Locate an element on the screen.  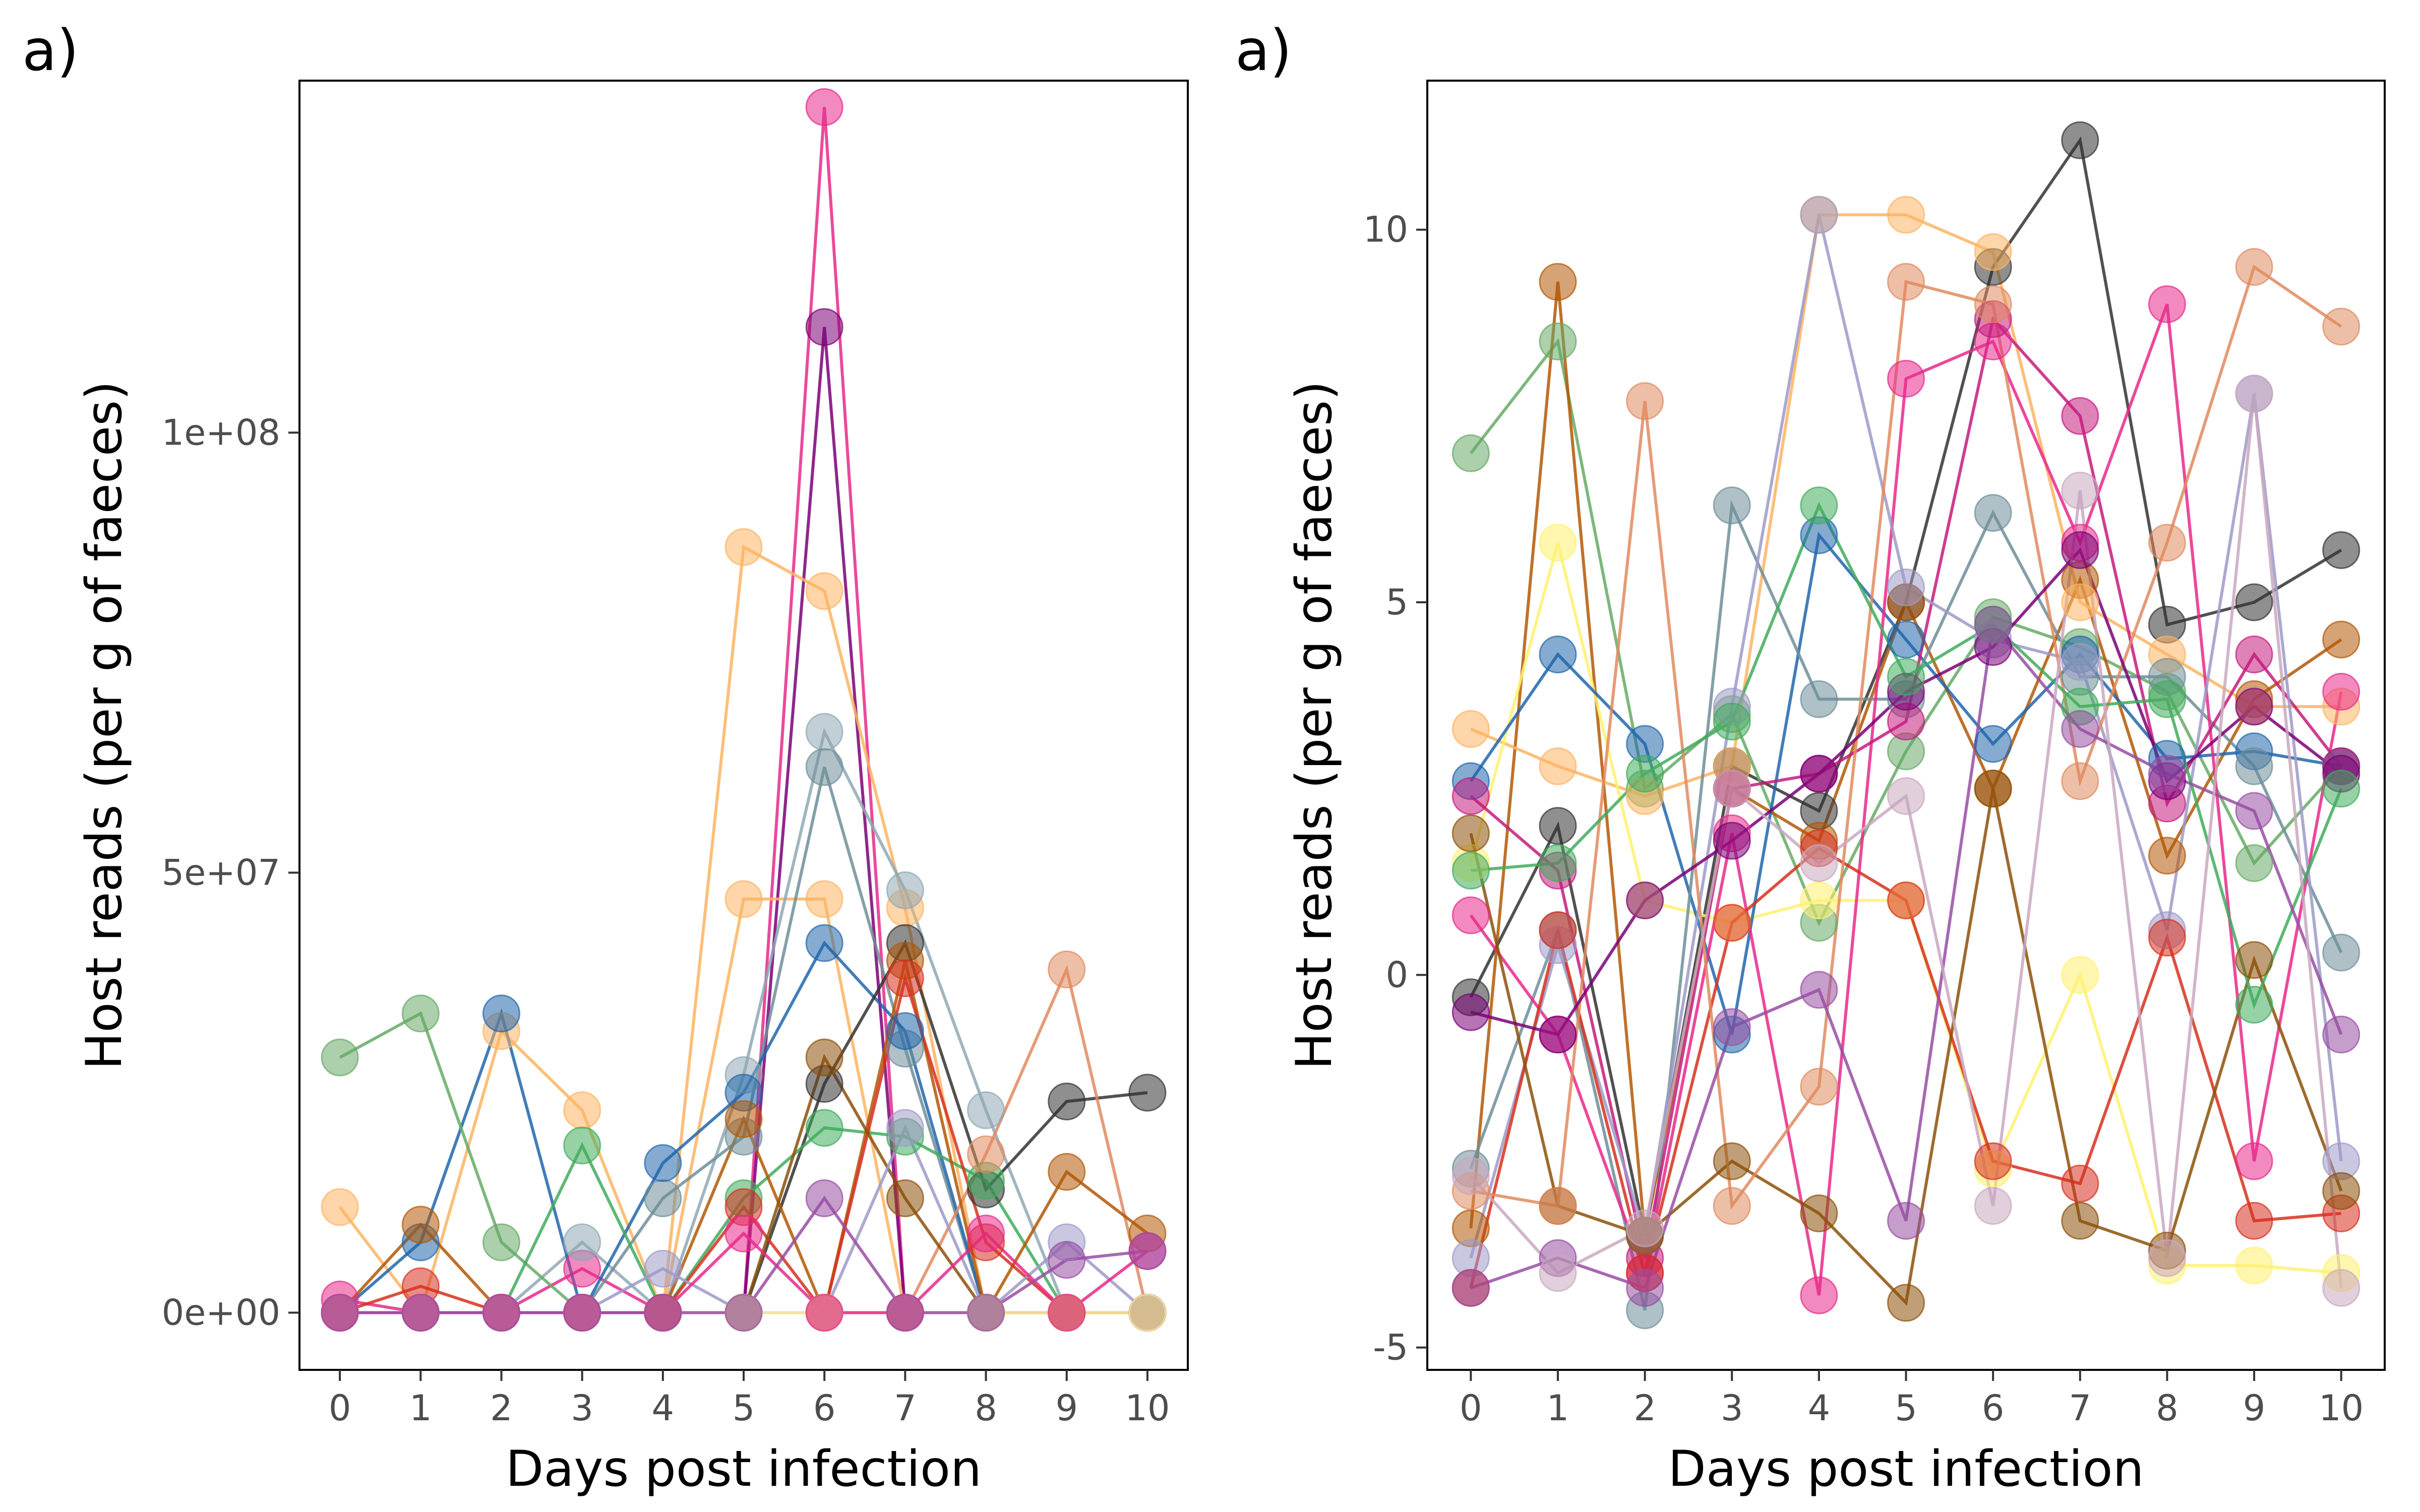
x-tick-label: 3 is located at coordinates (582, 1408).